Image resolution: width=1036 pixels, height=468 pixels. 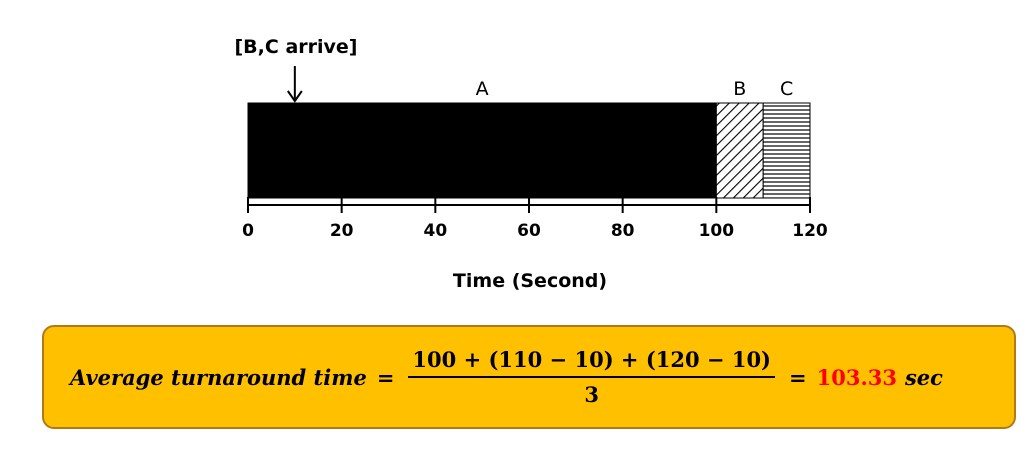 What do you see at coordinates (218, 377) in the screenshot?
I see `formula-lhs: Average turnaround time` at bounding box center [218, 377].